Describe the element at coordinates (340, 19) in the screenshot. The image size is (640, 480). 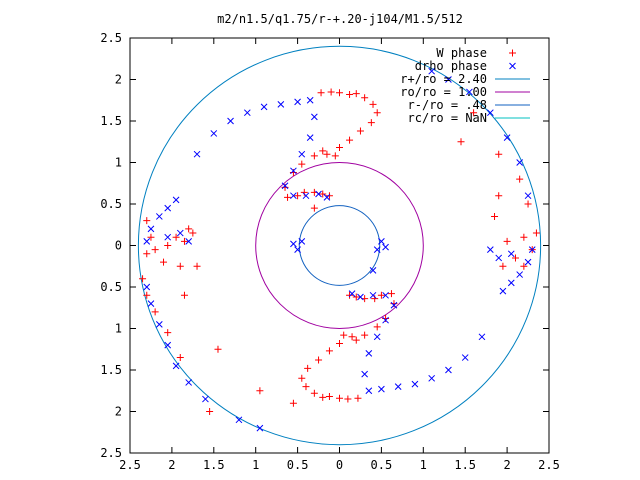
I see `chart-title: m2/n1.5/q1.75/r-+.20-j104/M1.5/512` at that location.